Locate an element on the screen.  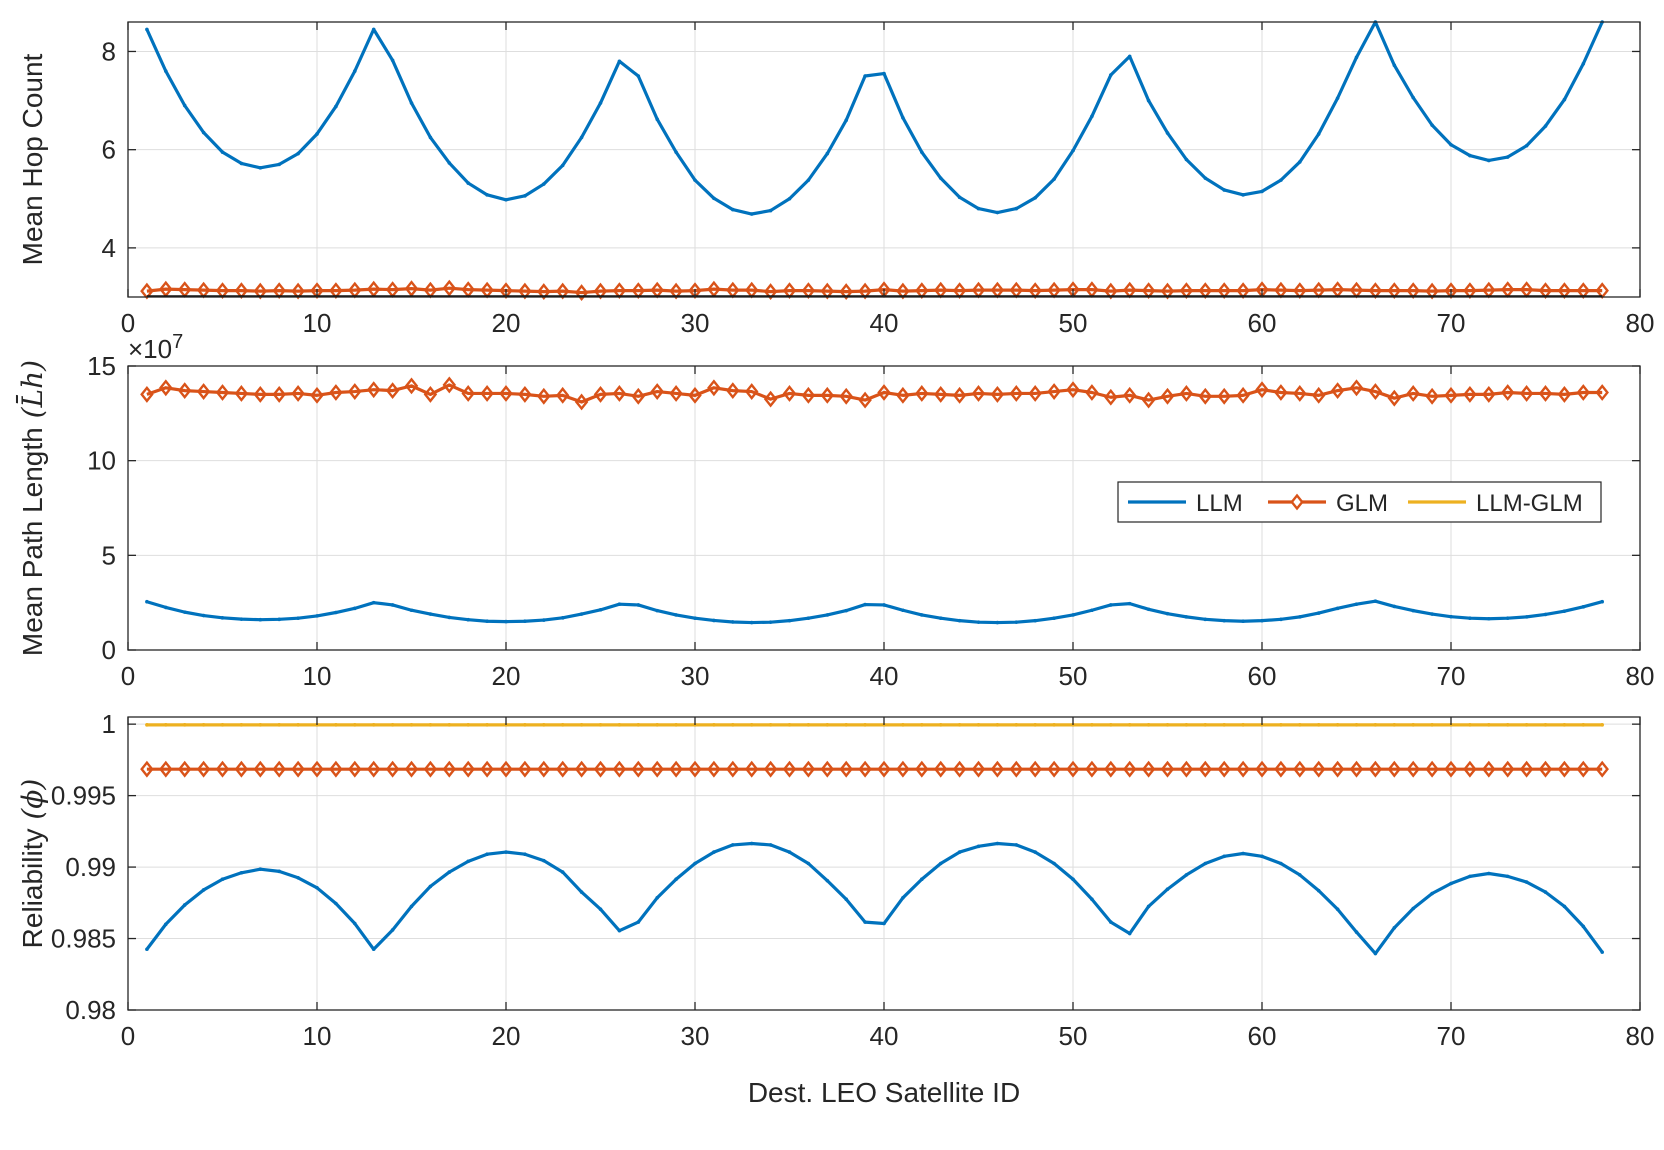
x-tick-label: 80 is located at coordinates (1640, 676).